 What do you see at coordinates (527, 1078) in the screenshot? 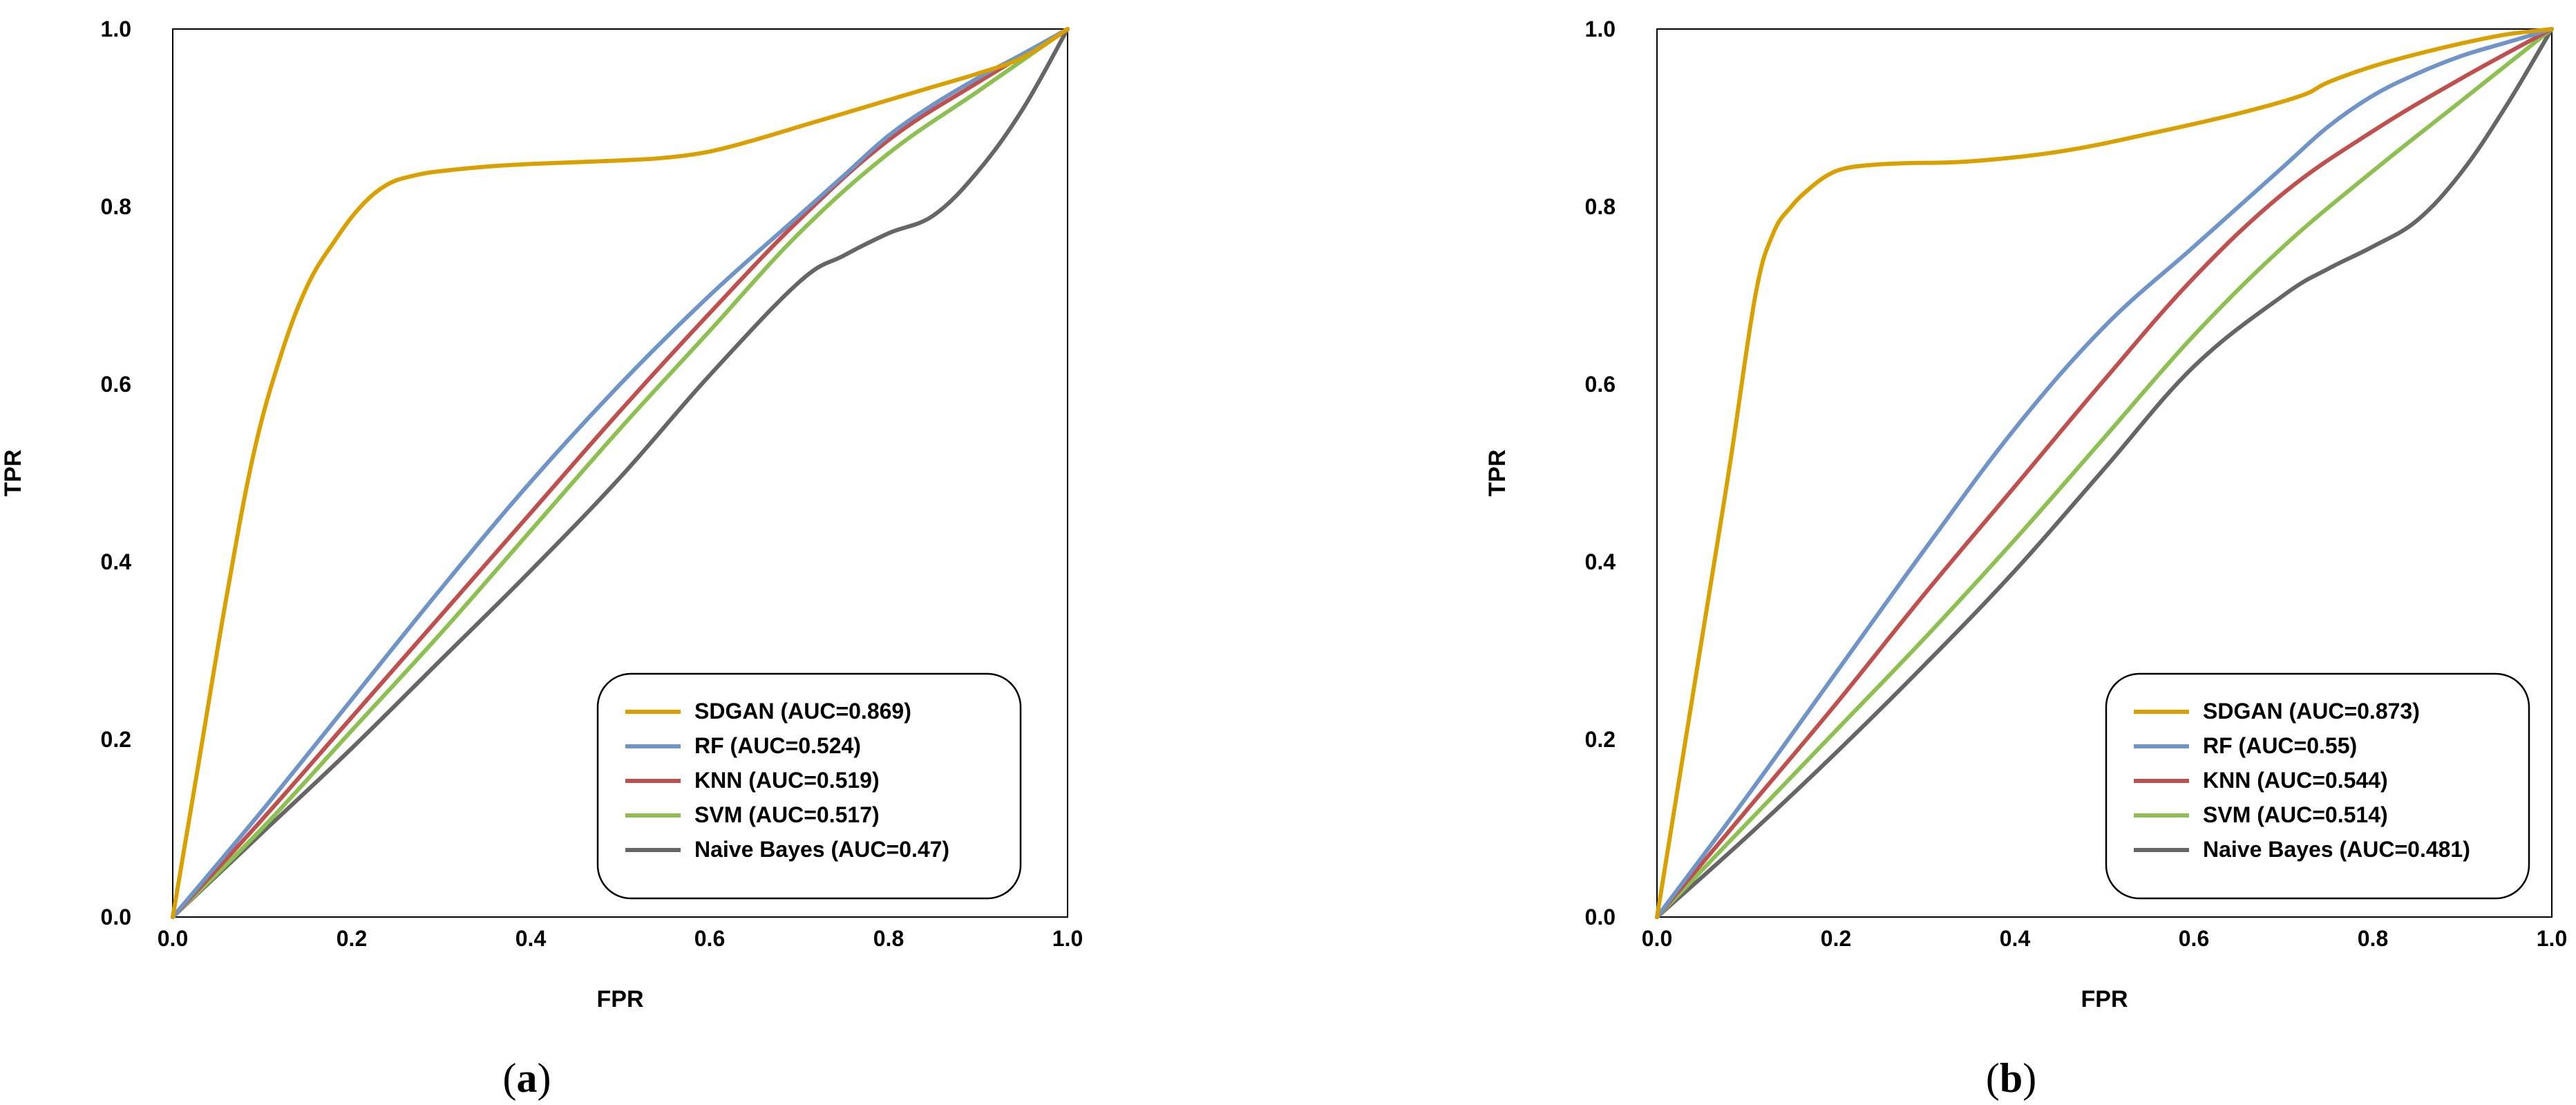
I see `panel-label: (a)` at bounding box center [527, 1078].